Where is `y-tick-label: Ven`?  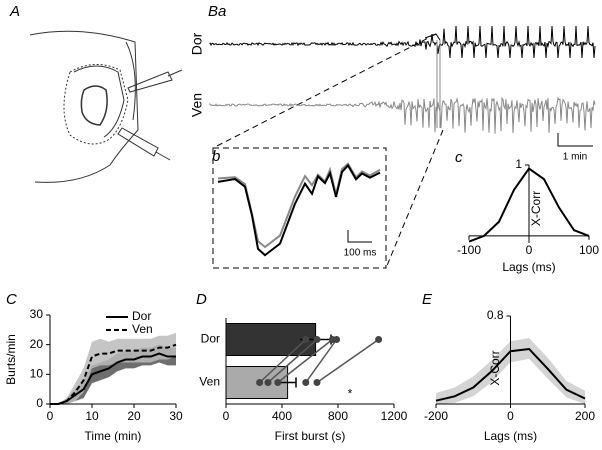 y-tick-label: Ven is located at coordinates (209, 382).